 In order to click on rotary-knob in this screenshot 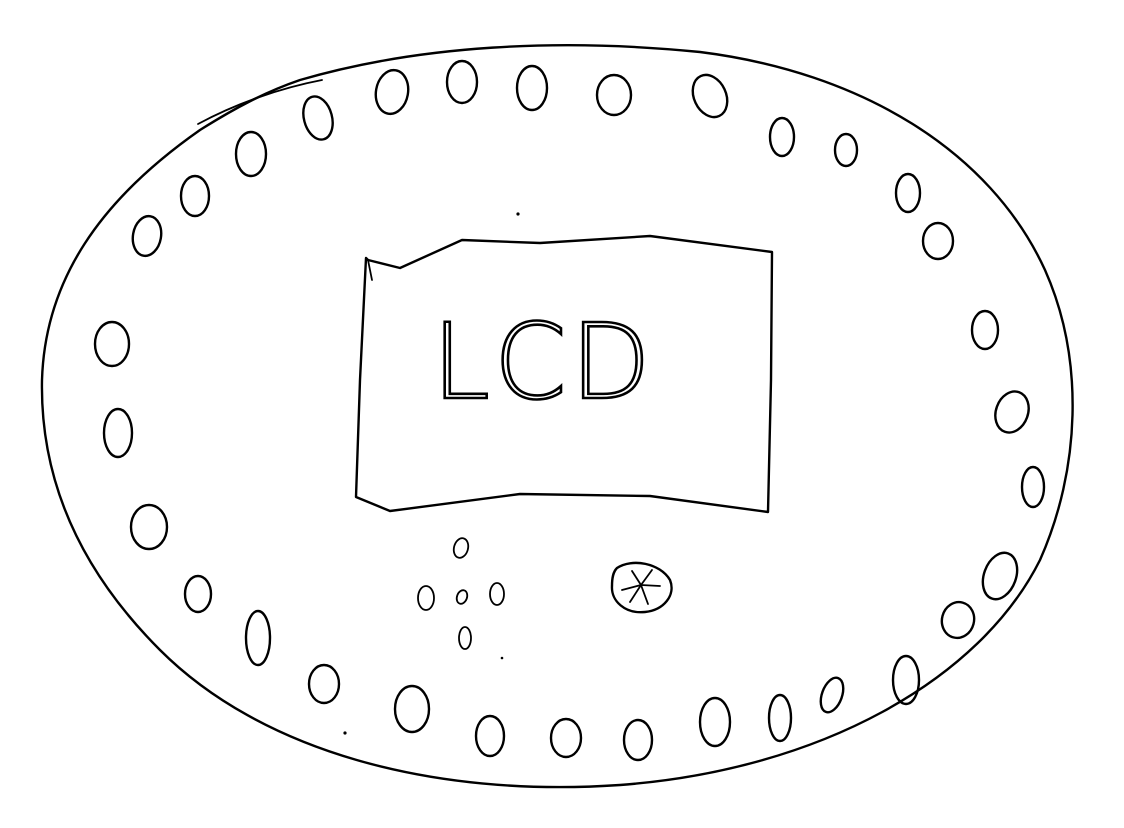, I will do `click(641, 587)`.